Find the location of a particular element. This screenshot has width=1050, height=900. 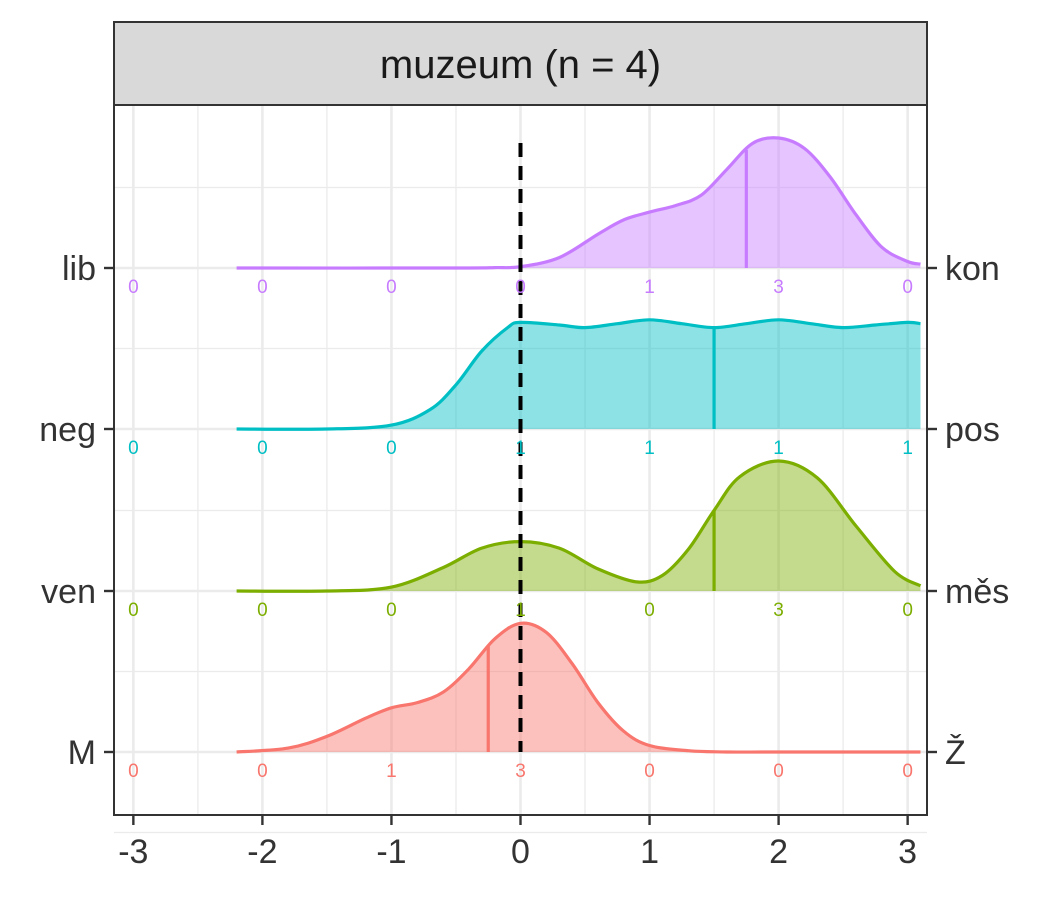

facet-strip: muzeum (n = 4) is located at coordinates (520, 63).